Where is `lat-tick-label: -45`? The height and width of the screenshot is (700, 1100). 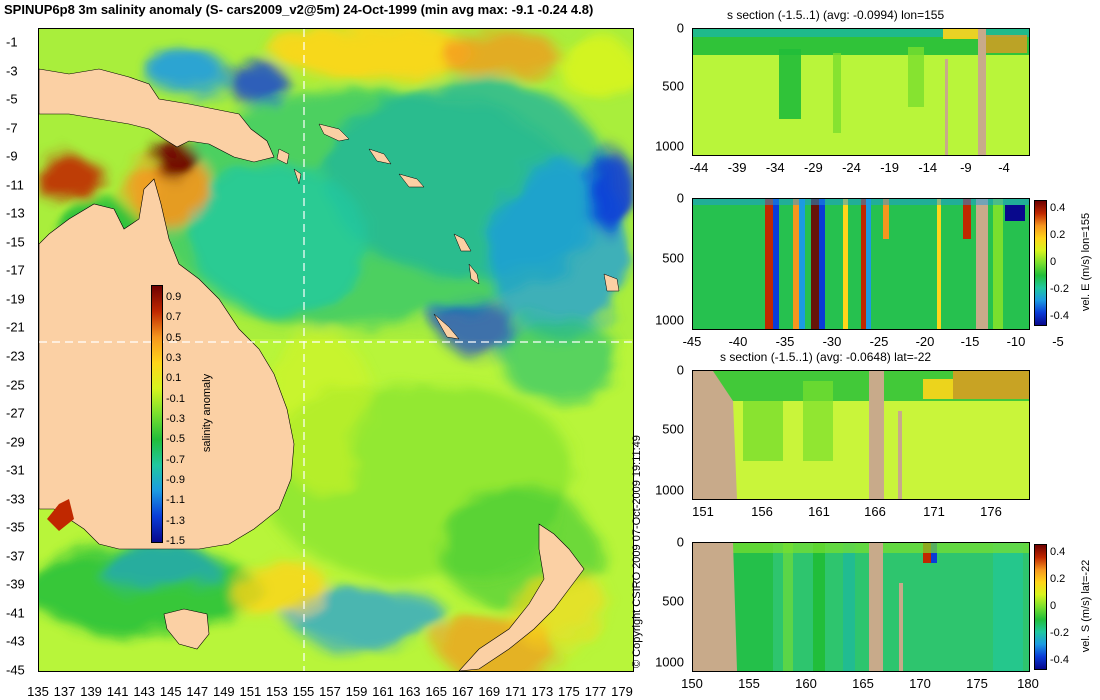 lat-tick-label: -45 is located at coordinates (15, 670).